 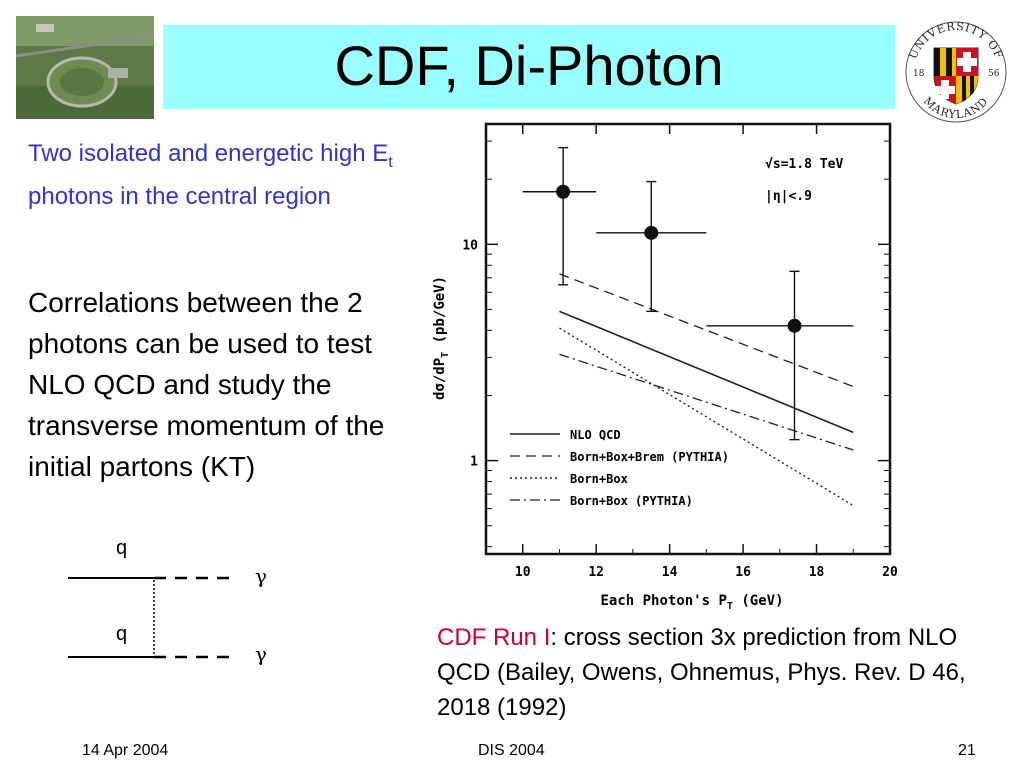 I want to click on x-tick-label: 20, so click(x=890, y=572).